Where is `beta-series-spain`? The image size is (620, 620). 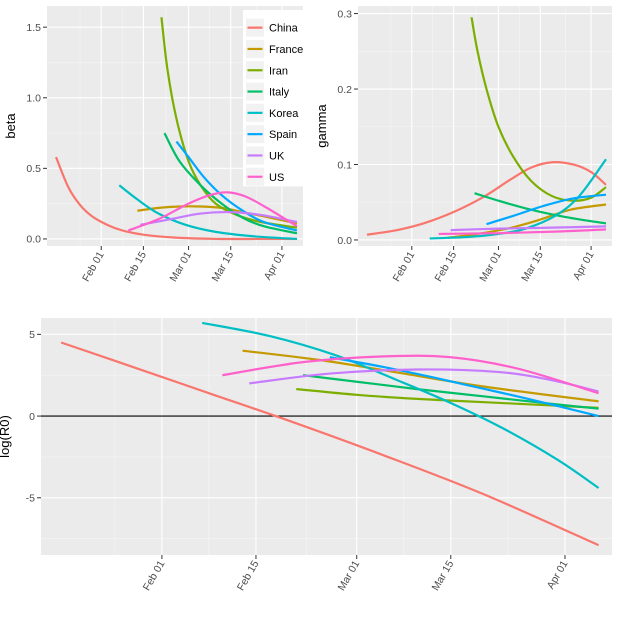
beta-series-spain is located at coordinates (236, 186).